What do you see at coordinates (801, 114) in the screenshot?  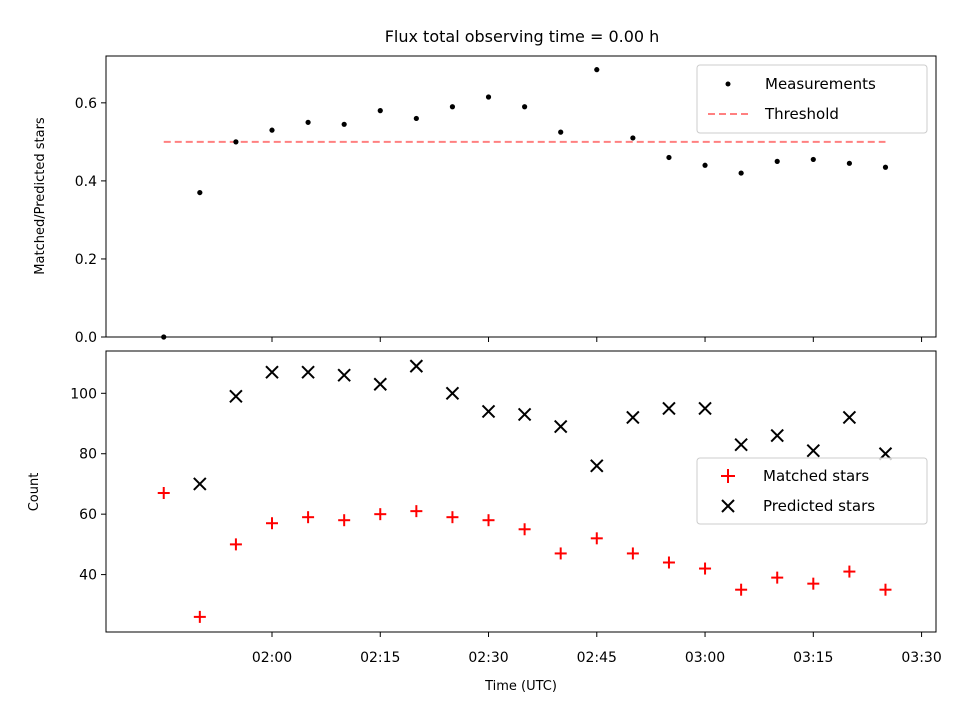 I see `legend-threshold-label: Threshold` at bounding box center [801, 114].